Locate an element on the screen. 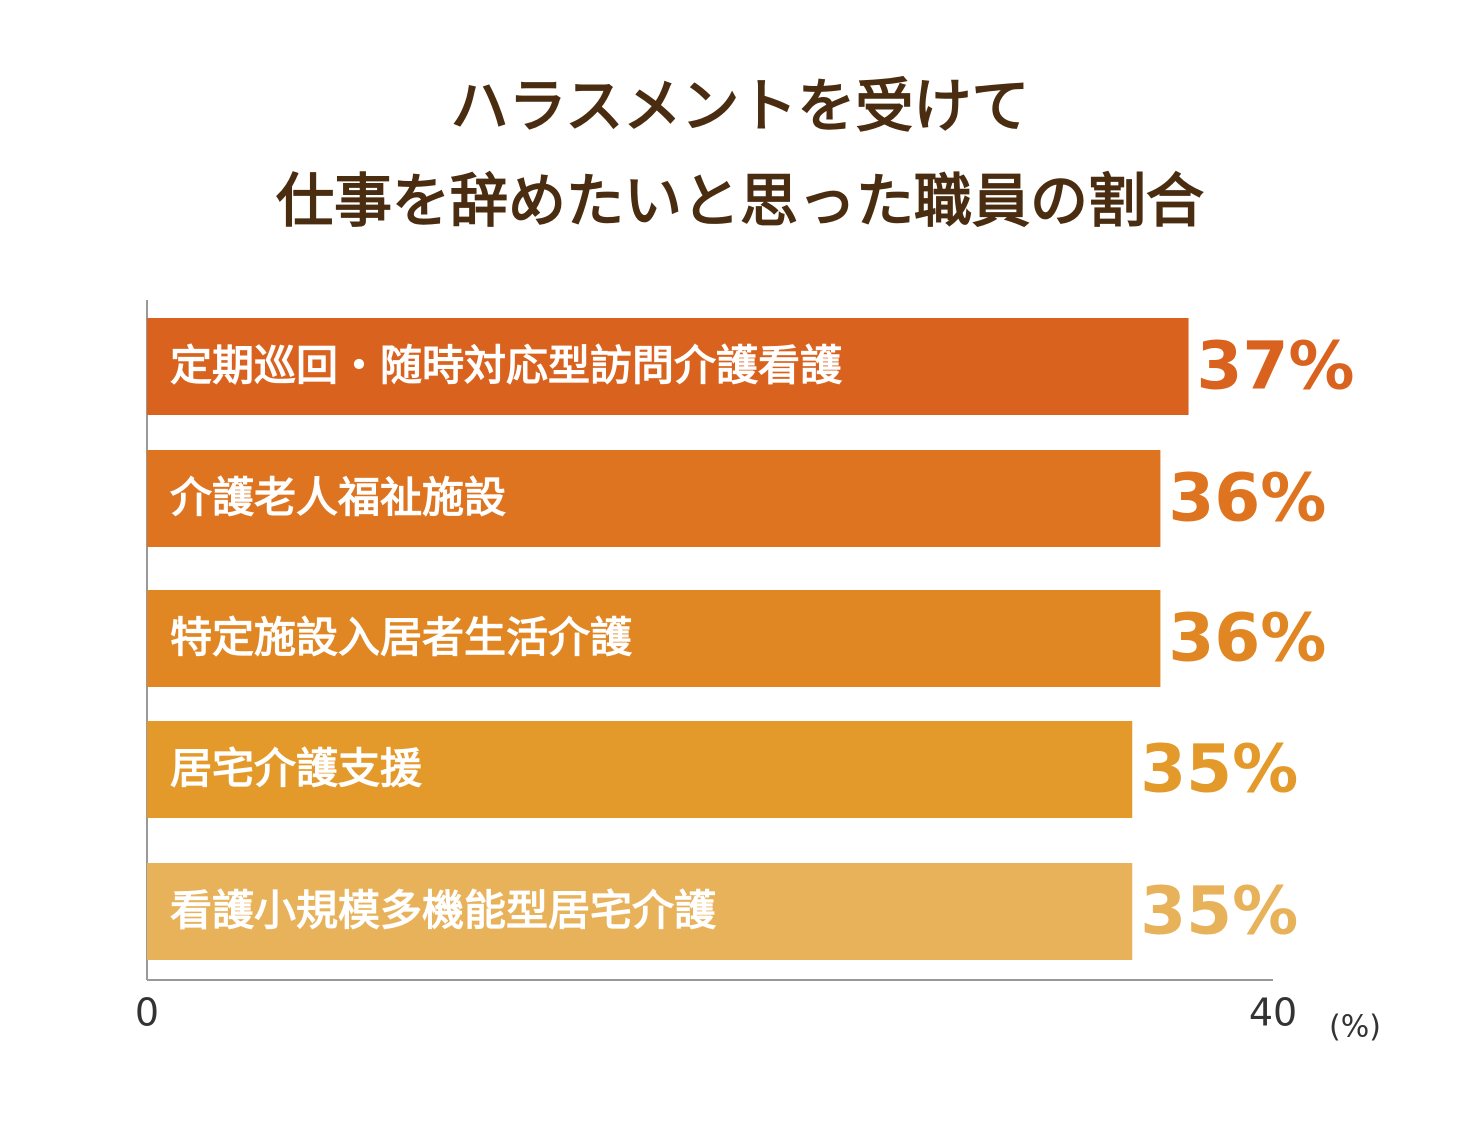 This screenshot has width=1481, height=1122. category-label: 特定施設入居者生活介護 is located at coordinates (401, 637).